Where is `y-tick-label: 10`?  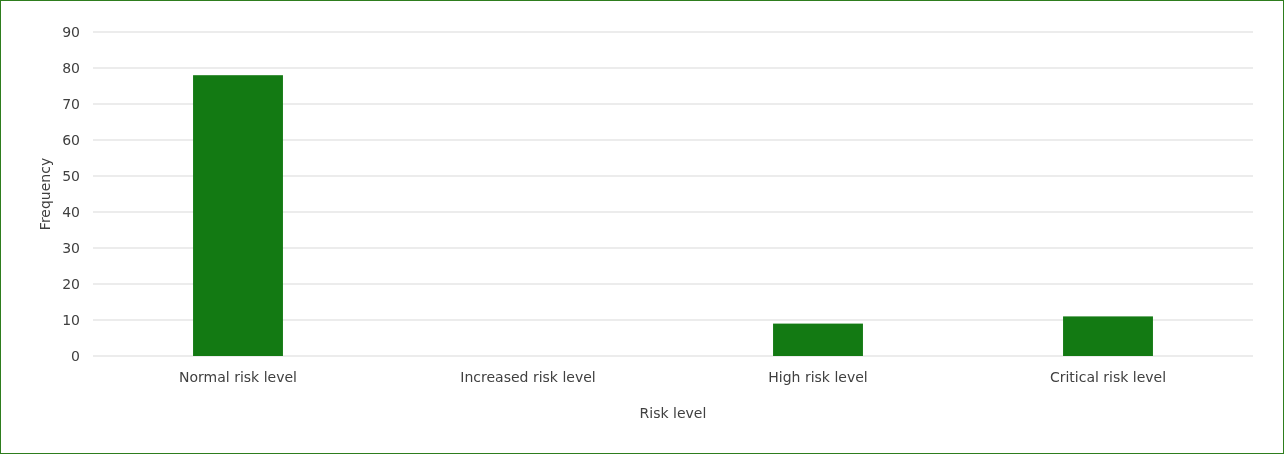 y-tick-label: 10 is located at coordinates (71, 319).